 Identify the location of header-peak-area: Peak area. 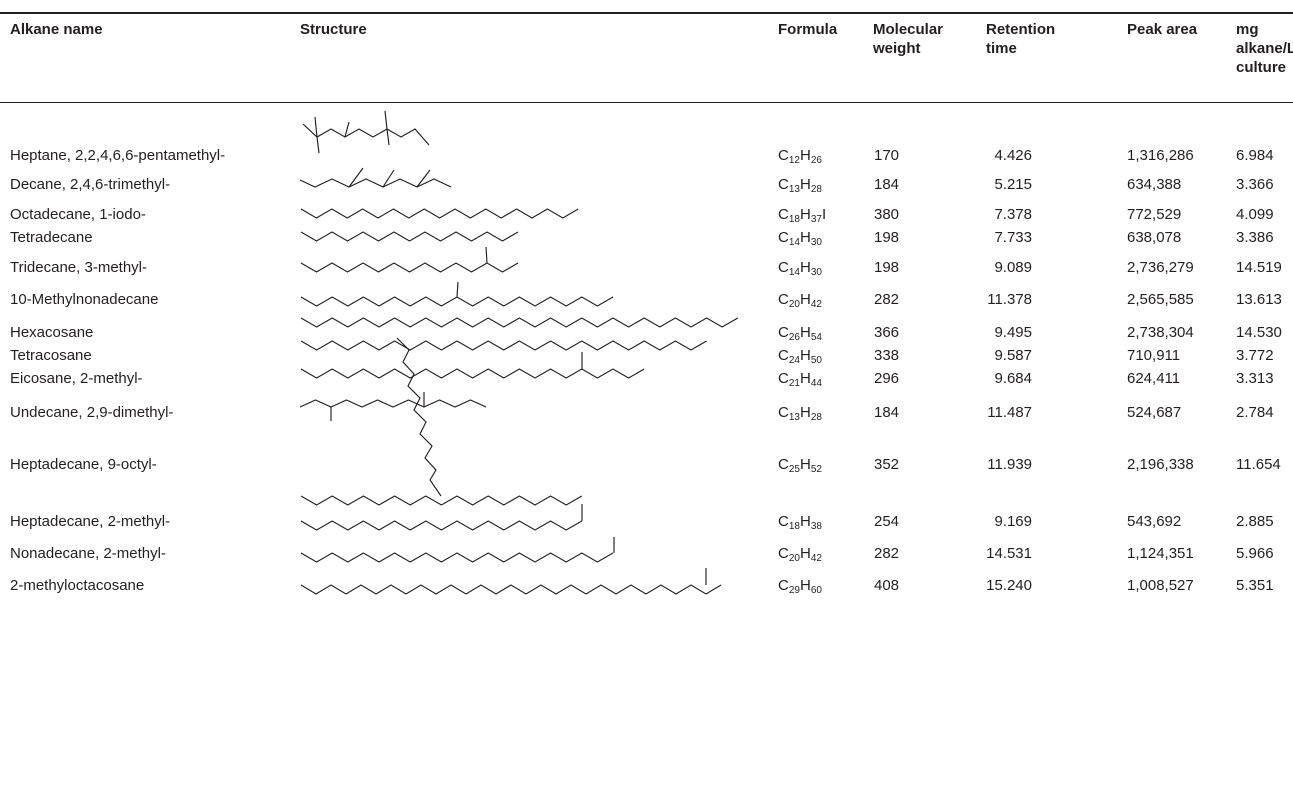
(1162, 29).